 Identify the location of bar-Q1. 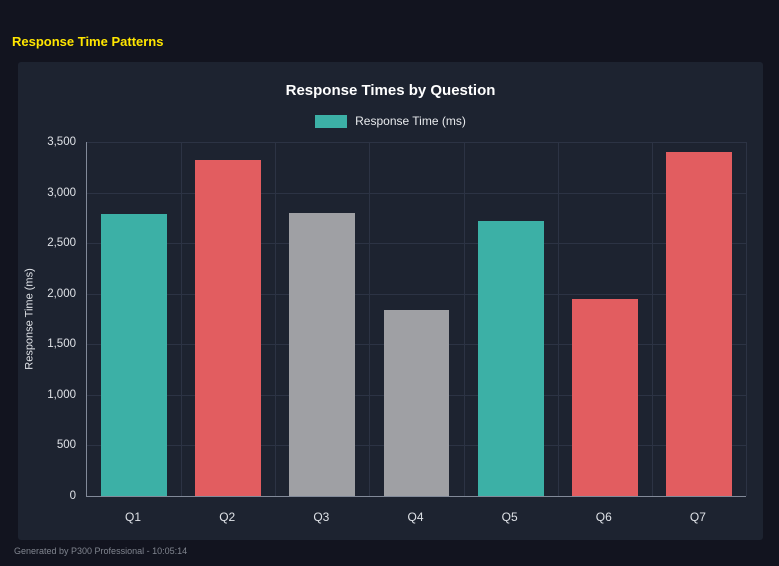
(134, 354).